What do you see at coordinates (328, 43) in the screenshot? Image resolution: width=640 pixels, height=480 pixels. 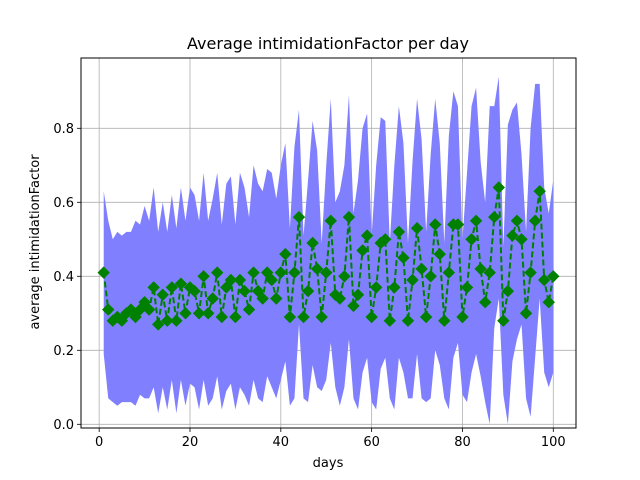 I see `chart-title: Average intimidationFactor per day` at bounding box center [328, 43].